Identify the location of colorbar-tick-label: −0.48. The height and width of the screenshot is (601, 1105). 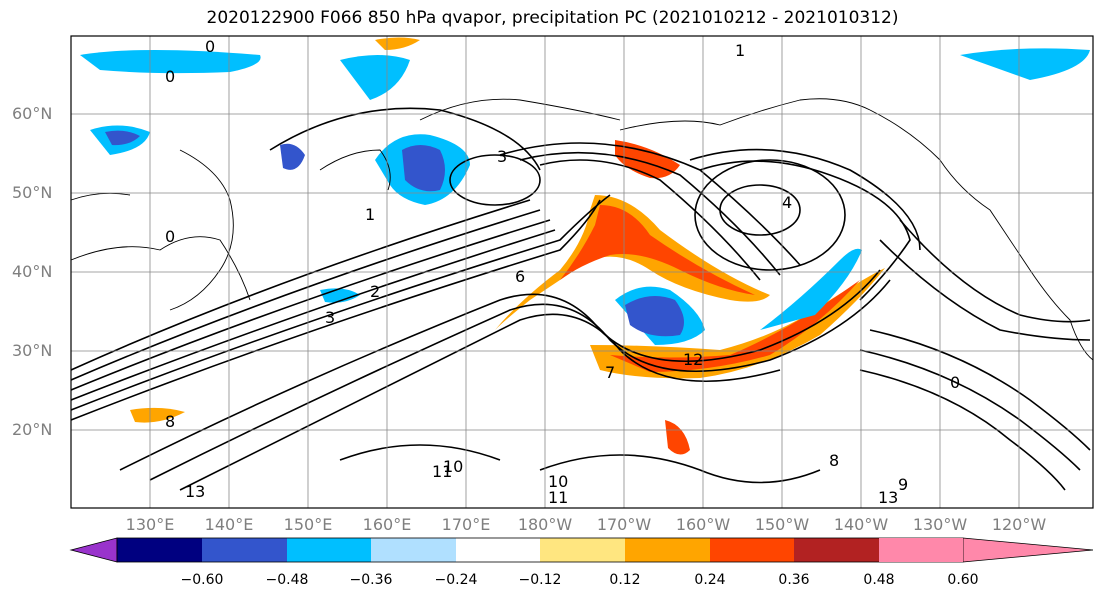
(287, 580).